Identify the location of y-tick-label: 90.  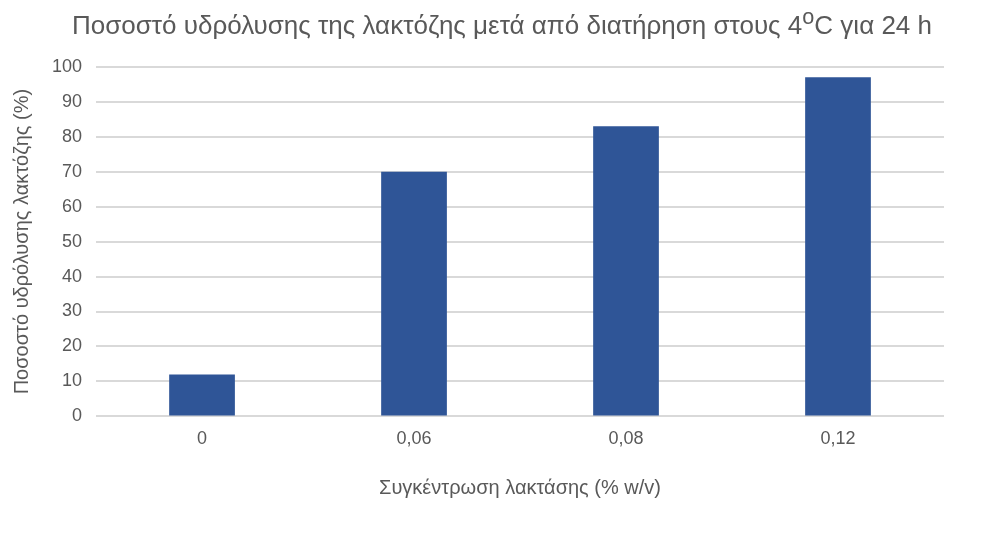
(72, 100).